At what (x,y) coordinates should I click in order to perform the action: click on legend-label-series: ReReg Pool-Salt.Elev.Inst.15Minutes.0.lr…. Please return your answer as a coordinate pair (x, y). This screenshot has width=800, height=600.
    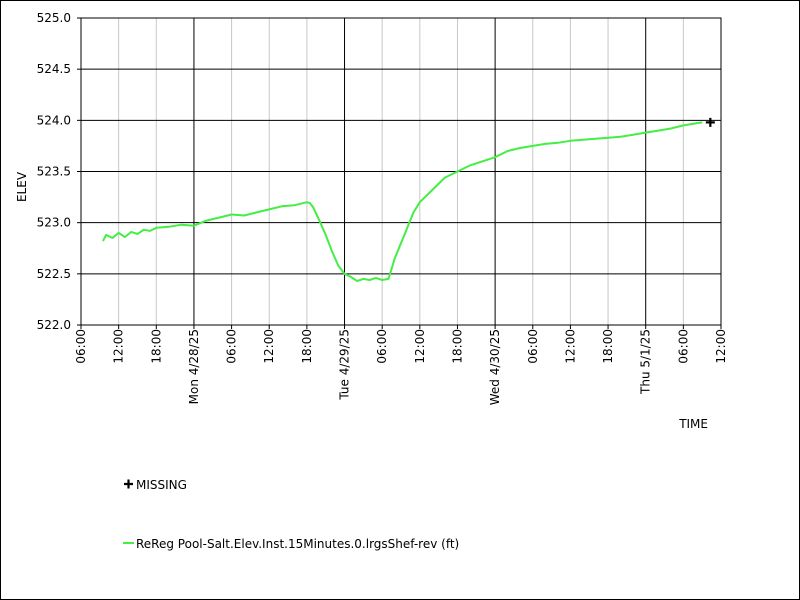
    Looking at the image, I should click on (297, 544).